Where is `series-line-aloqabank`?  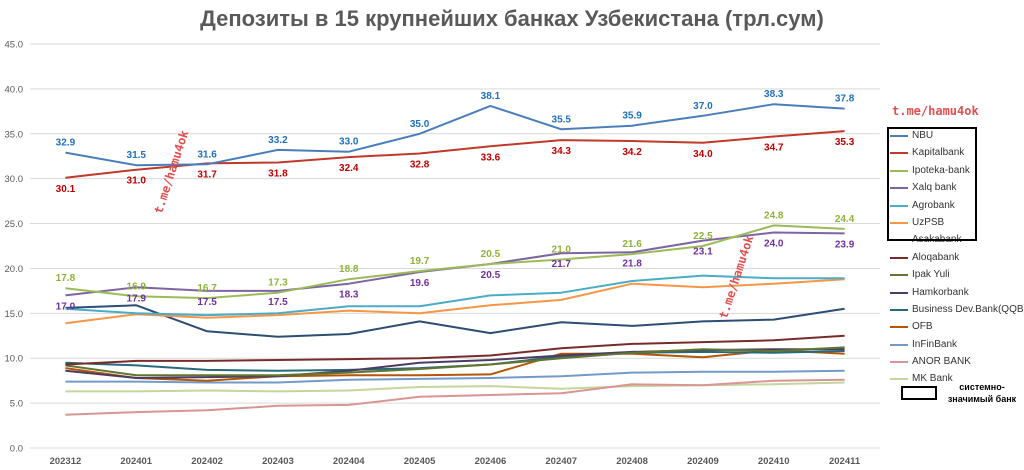 series-line-aloqabank is located at coordinates (455, 350).